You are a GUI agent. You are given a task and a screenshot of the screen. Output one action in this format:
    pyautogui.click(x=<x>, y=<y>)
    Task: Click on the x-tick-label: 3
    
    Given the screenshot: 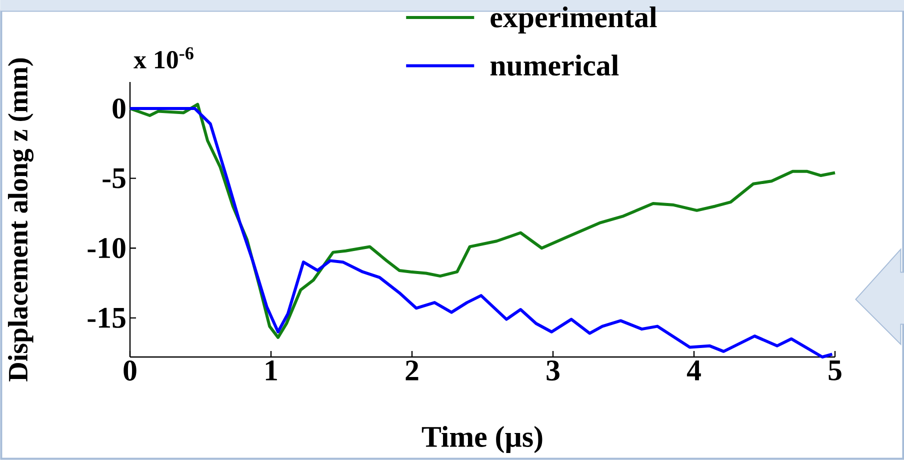 What is the action you would take?
    pyautogui.click(x=553, y=370)
    